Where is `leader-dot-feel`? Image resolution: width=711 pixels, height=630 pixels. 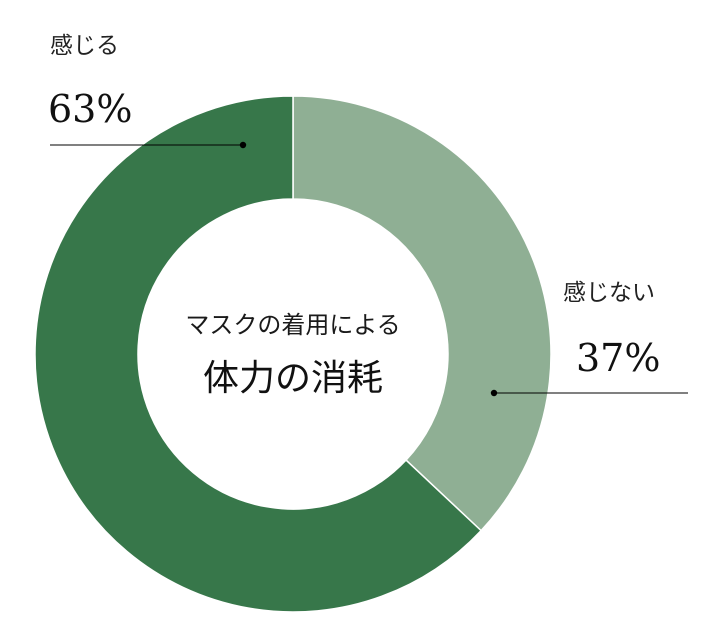
leader-dot-feel is located at coordinates (243, 145).